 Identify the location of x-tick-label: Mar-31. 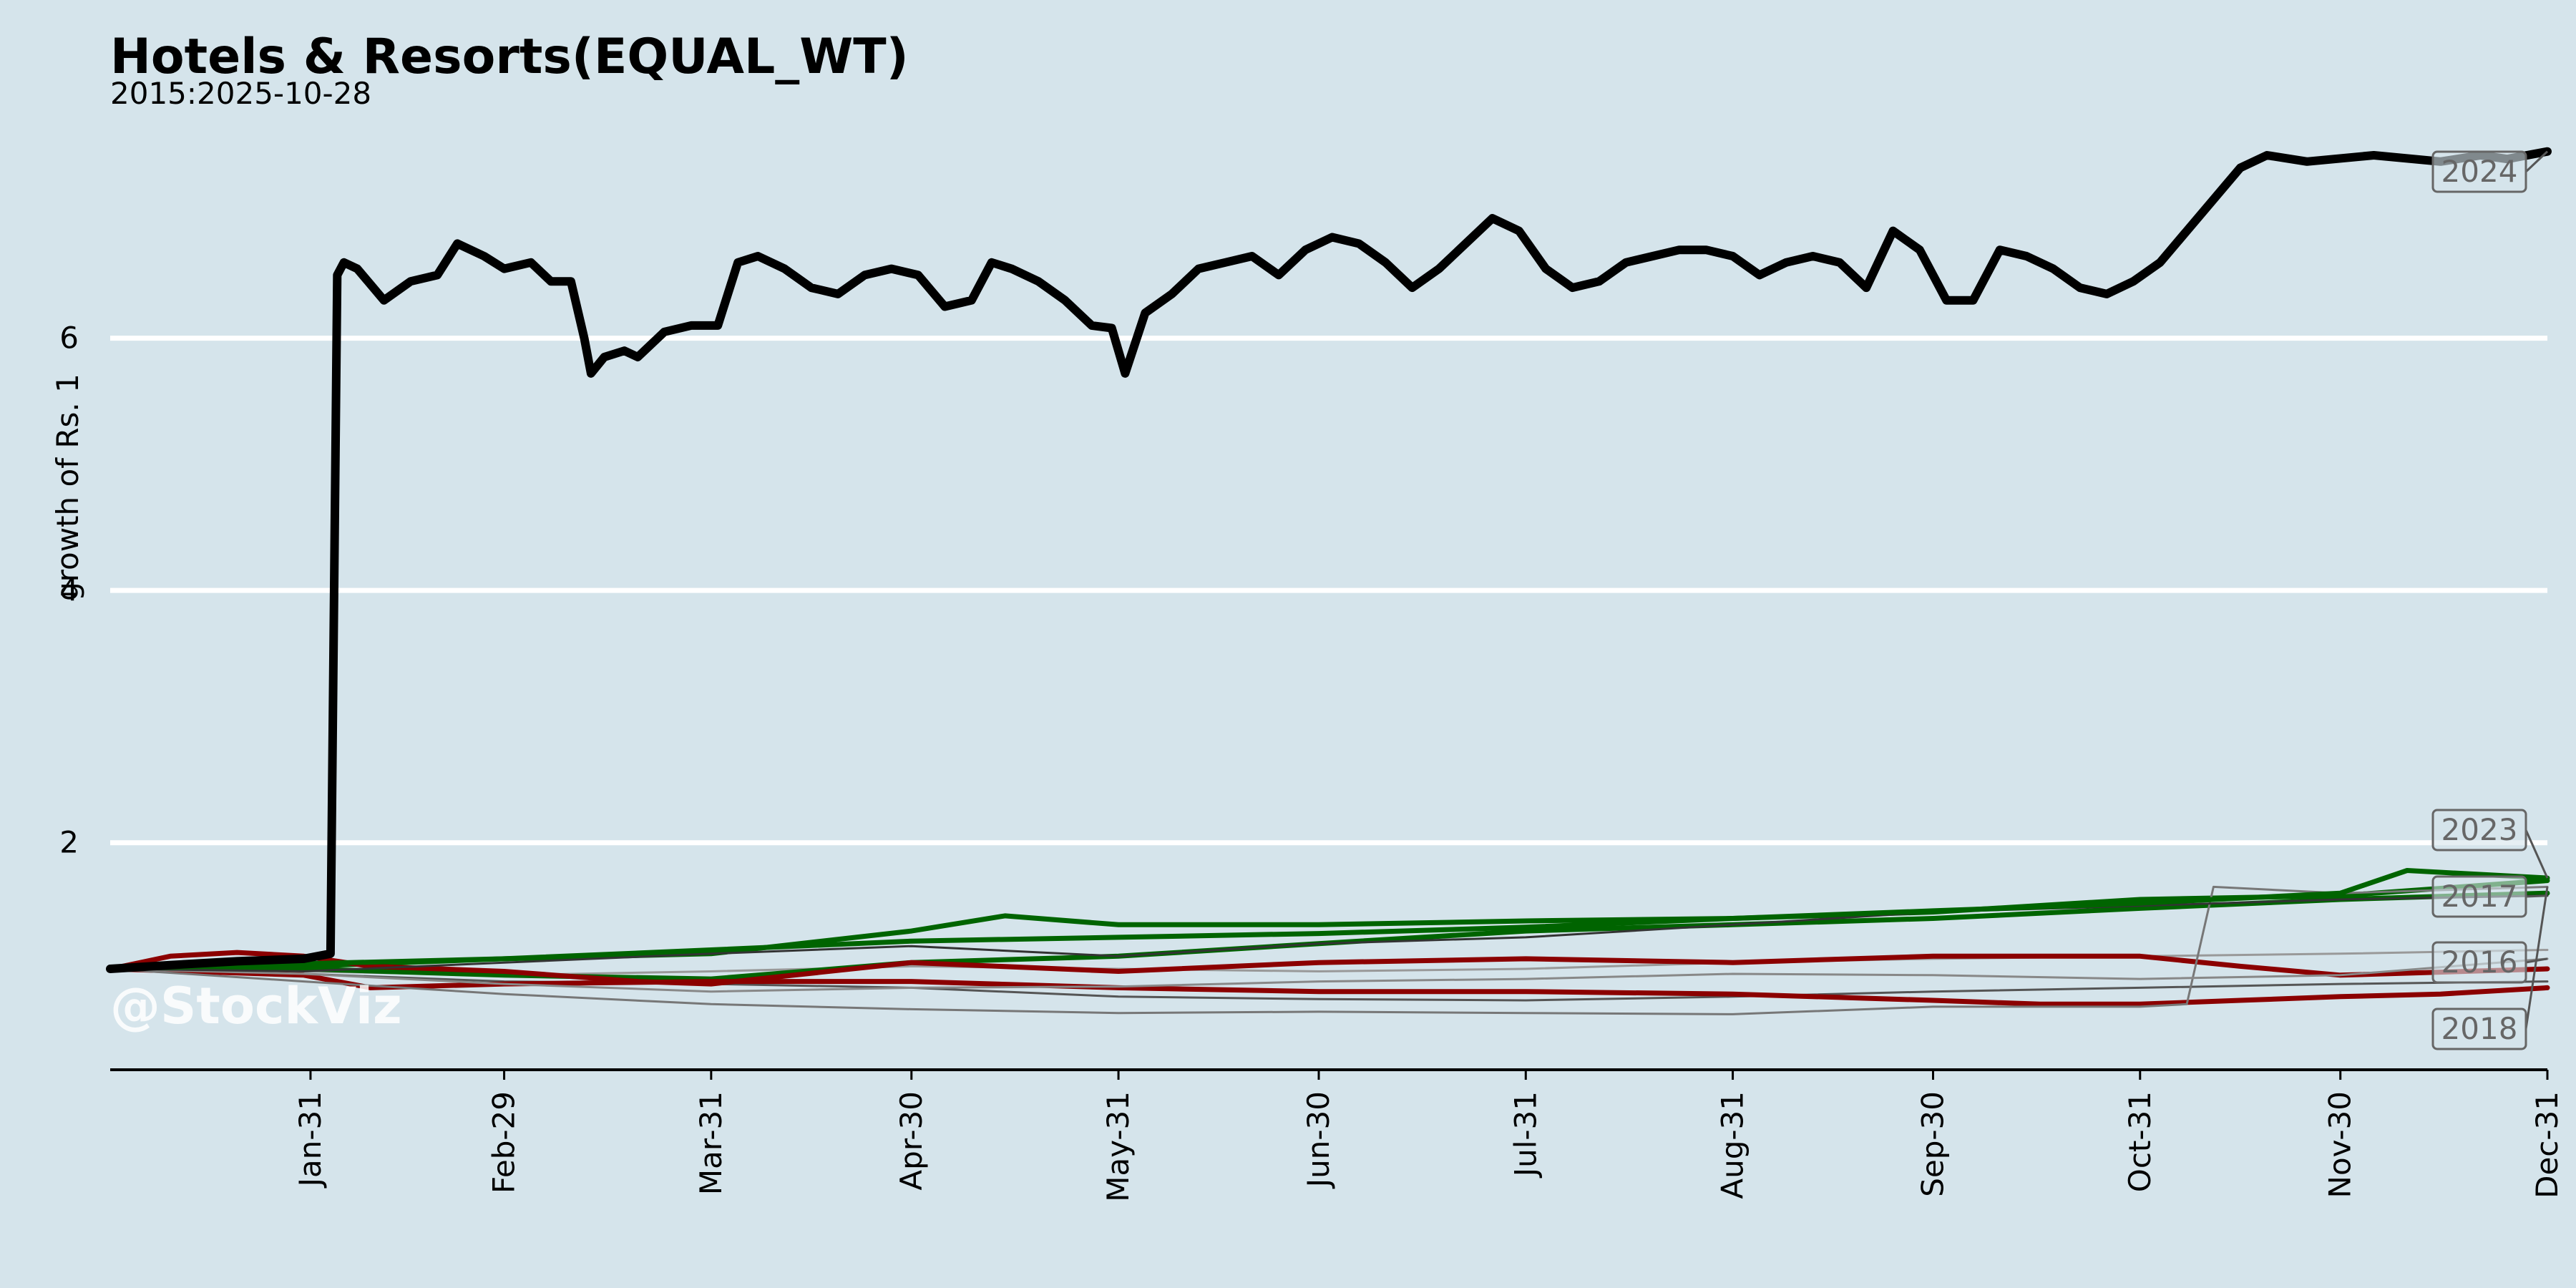
(710, 1143).